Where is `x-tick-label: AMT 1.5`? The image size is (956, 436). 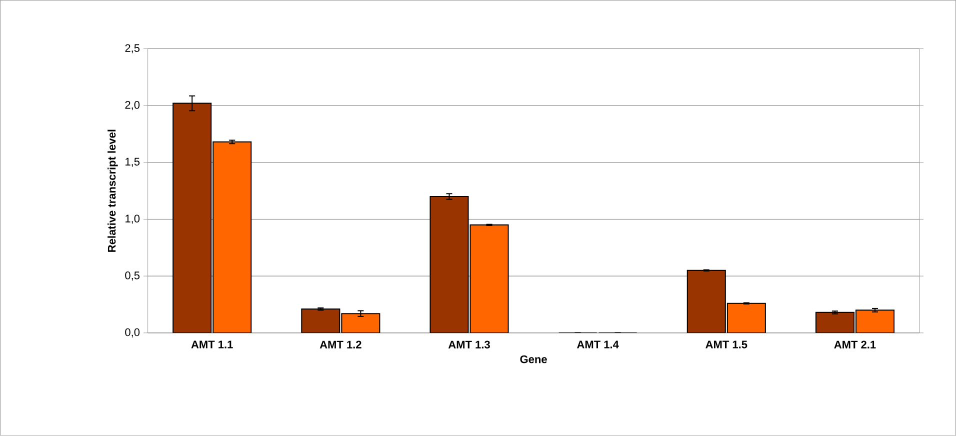 x-tick-label: AMT 1.5 is located at coordinates (727, 344).